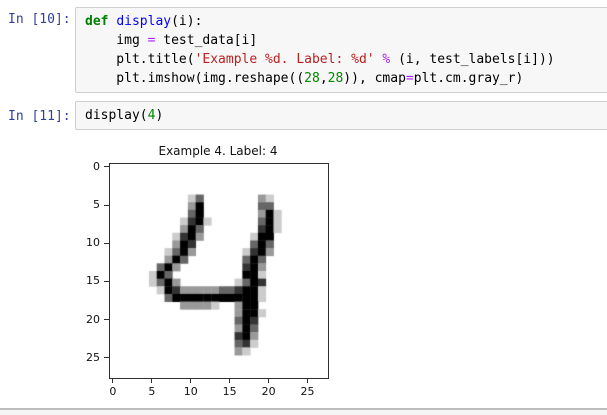 Image resolution: width=607 pixels, height=415 pixels. Describe the element at coordinates (341, 115) in the screenshot. I see `code-cell-input-11: display(4)` at that location.